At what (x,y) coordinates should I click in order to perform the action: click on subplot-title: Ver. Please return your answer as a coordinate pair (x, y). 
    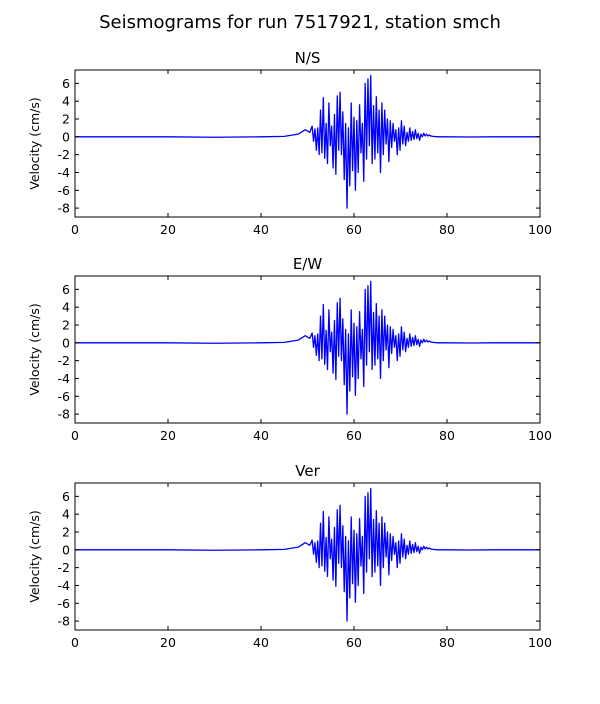
    Looking at the image, I should click on (307, 471).